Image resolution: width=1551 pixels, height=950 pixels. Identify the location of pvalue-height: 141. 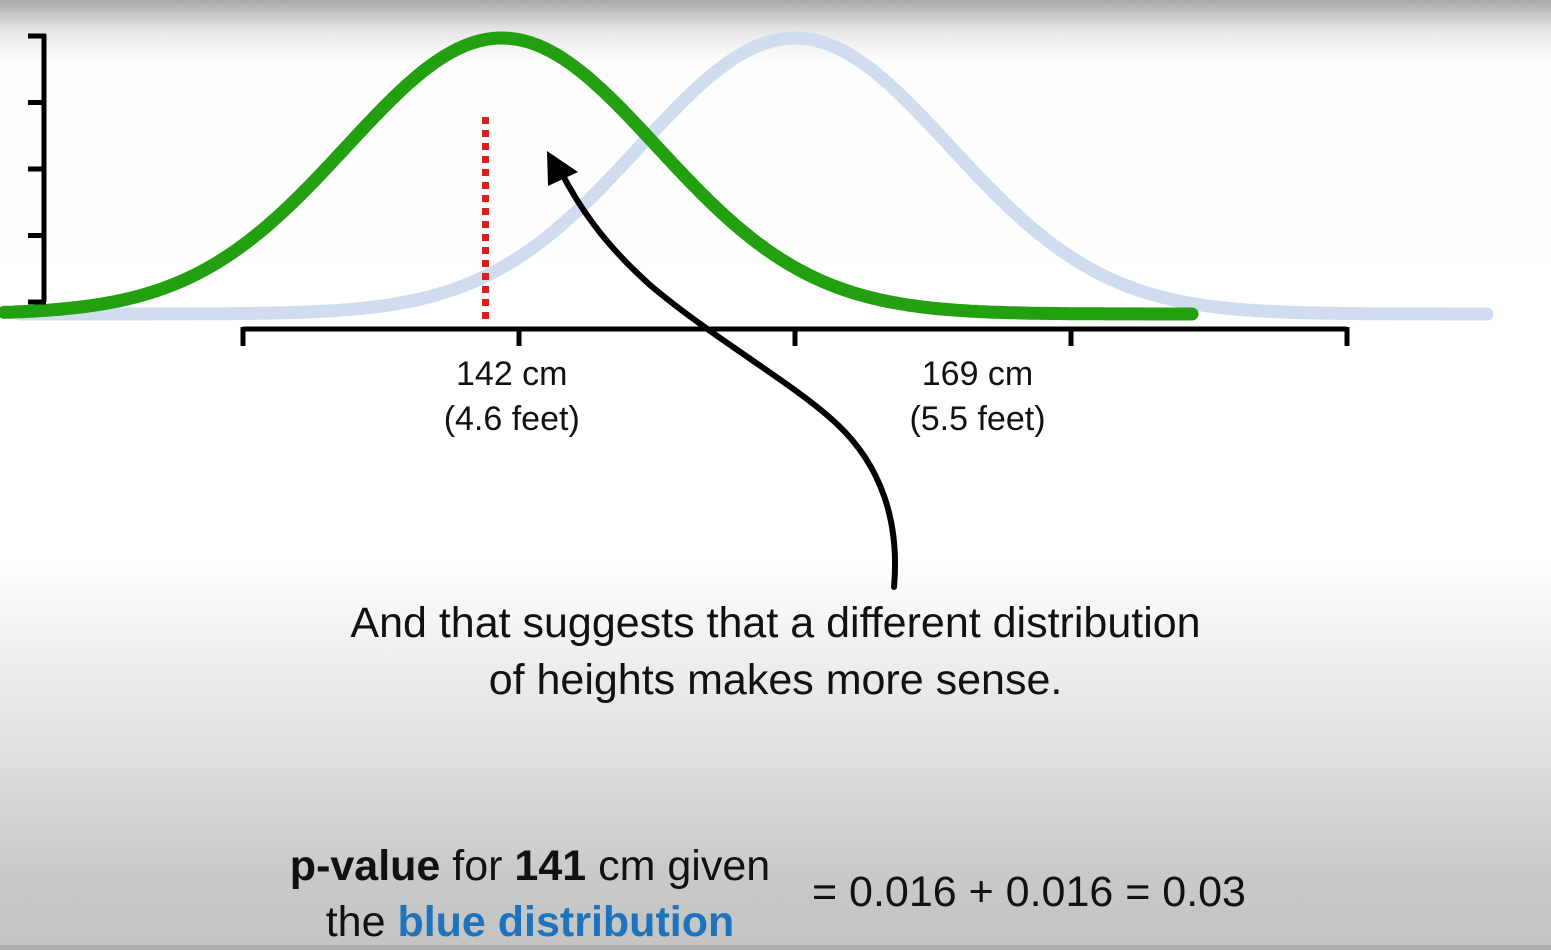
(550, 866).